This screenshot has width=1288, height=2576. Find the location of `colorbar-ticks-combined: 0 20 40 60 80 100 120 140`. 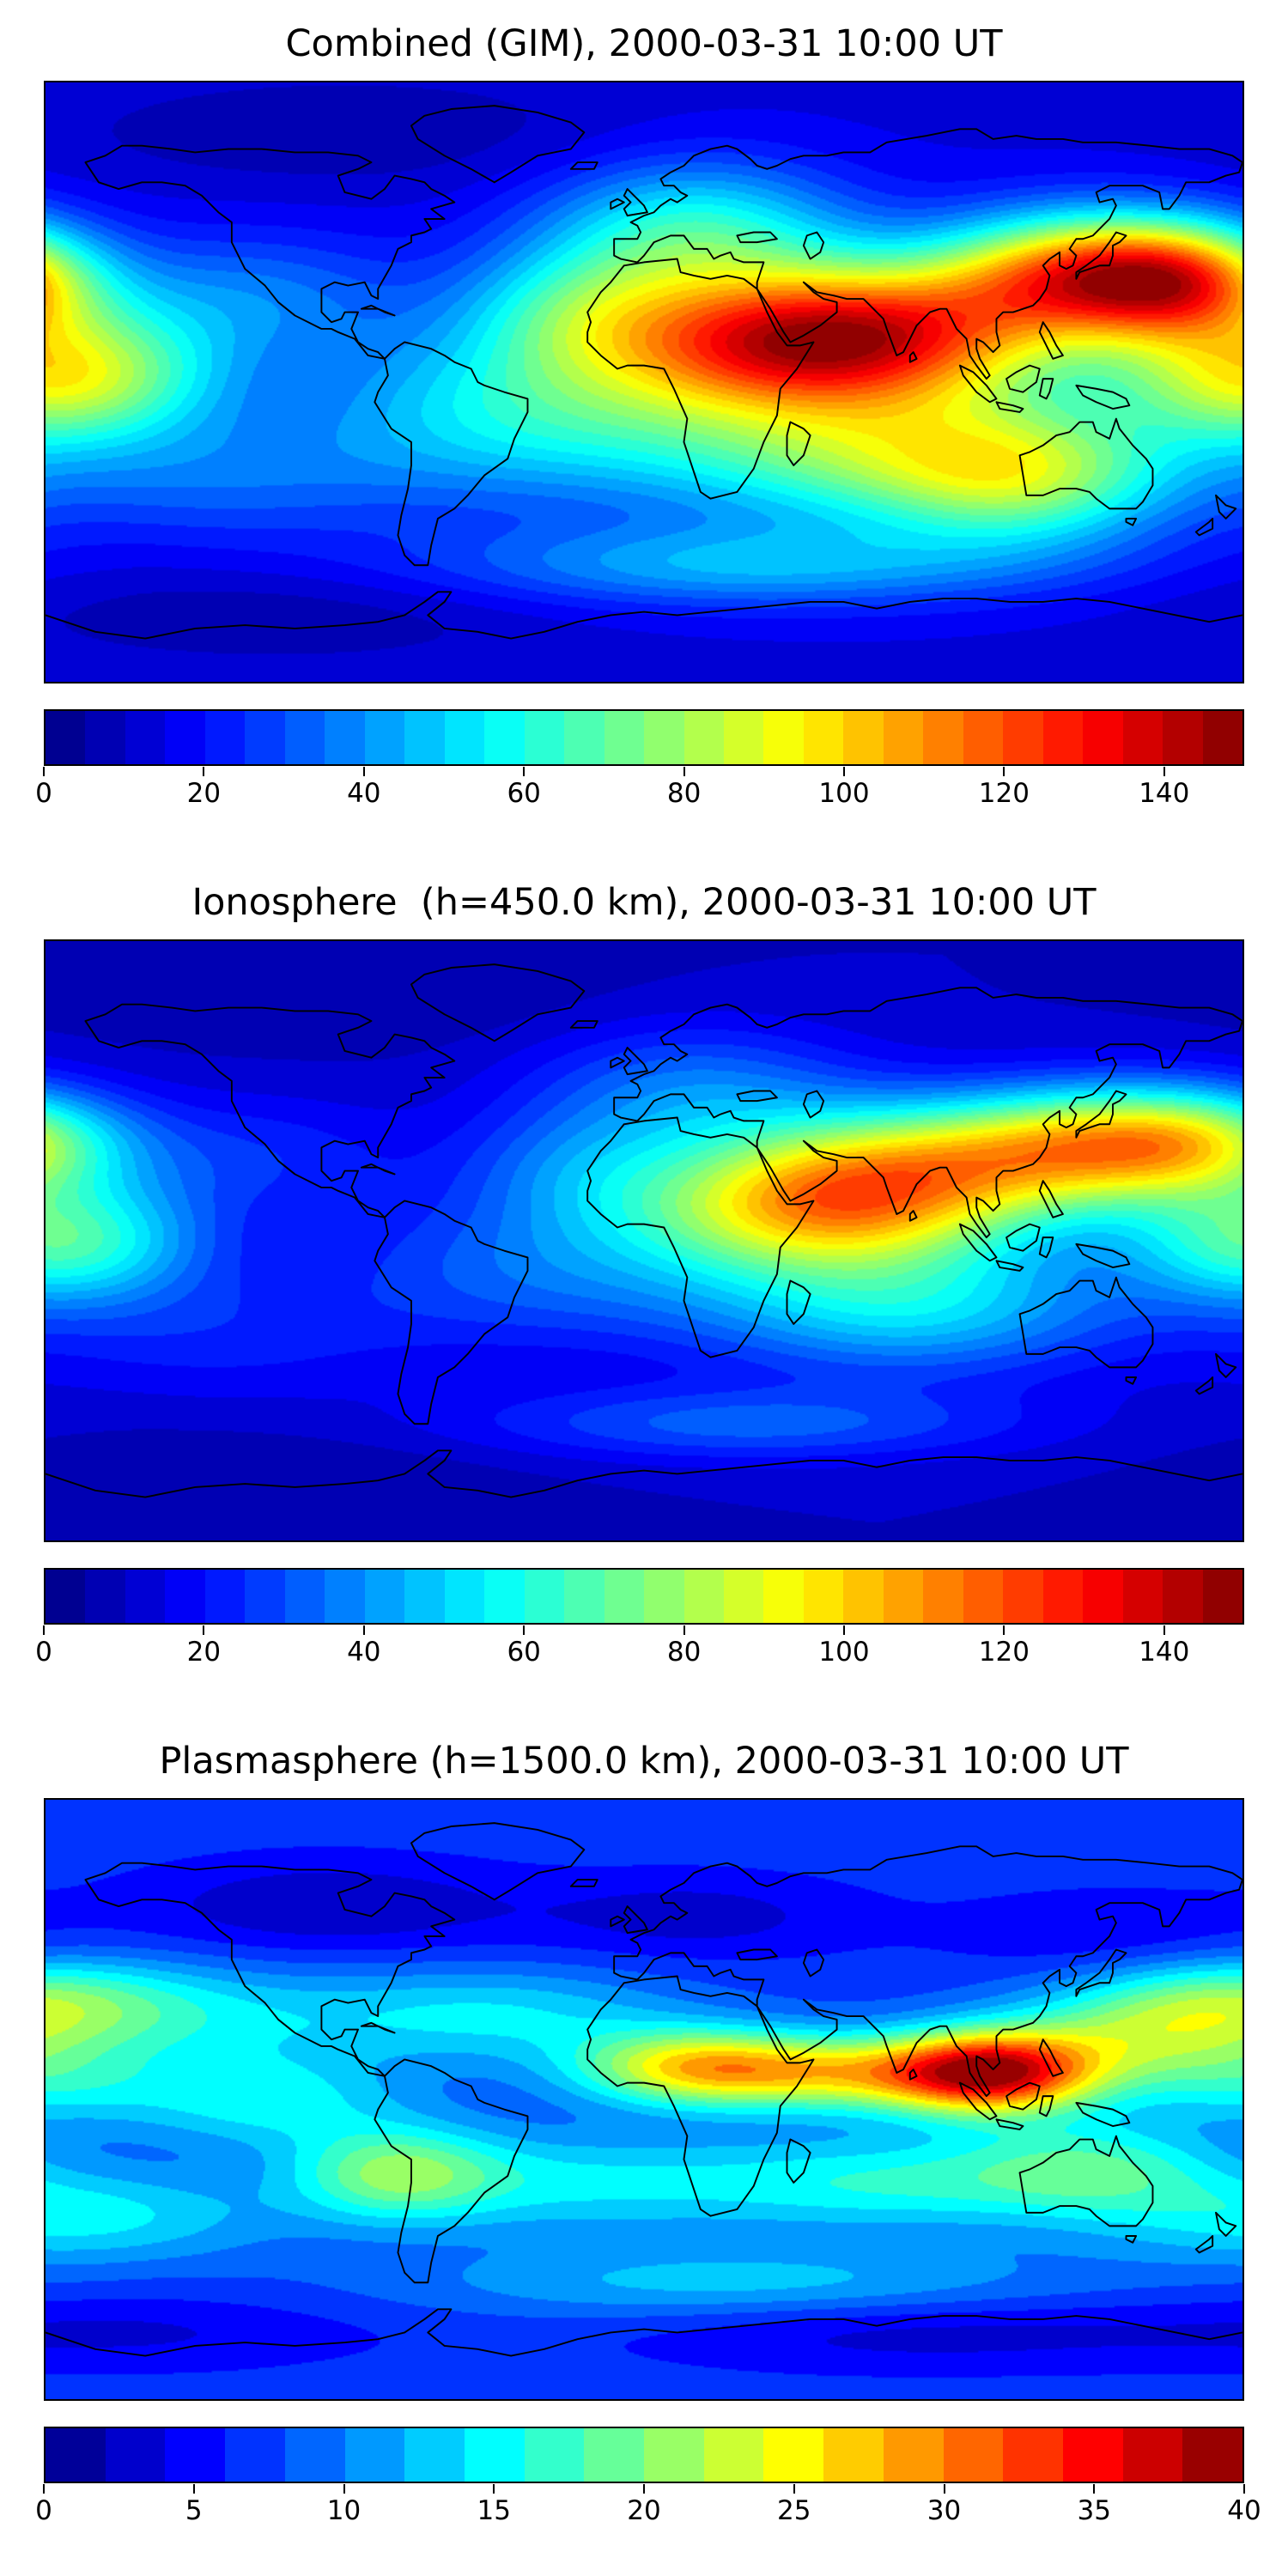

colorbar-ticks-combined: 0 20 40 60 80 100 120 140 is located at coordinates (640, 792).